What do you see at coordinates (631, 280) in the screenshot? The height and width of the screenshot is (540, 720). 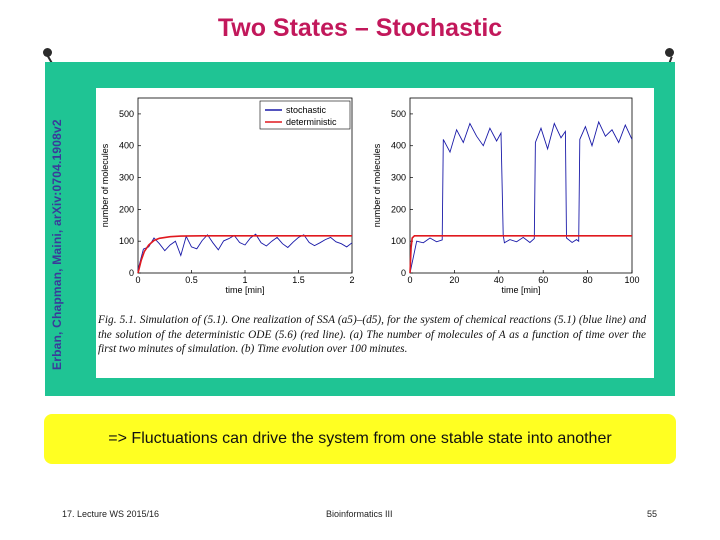 I see `x-tick-label: 100` at bounding box center [631, 280].